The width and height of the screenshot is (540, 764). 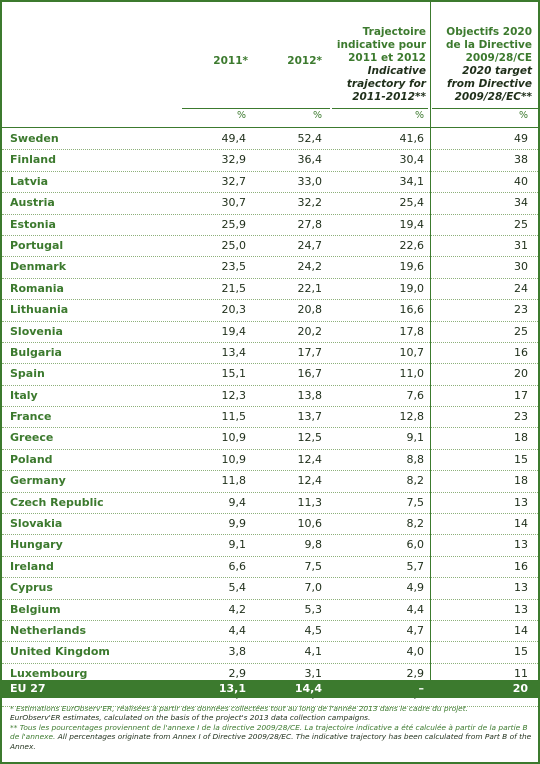 I want to click on country-name: Spain, so click(x=27, y=374).